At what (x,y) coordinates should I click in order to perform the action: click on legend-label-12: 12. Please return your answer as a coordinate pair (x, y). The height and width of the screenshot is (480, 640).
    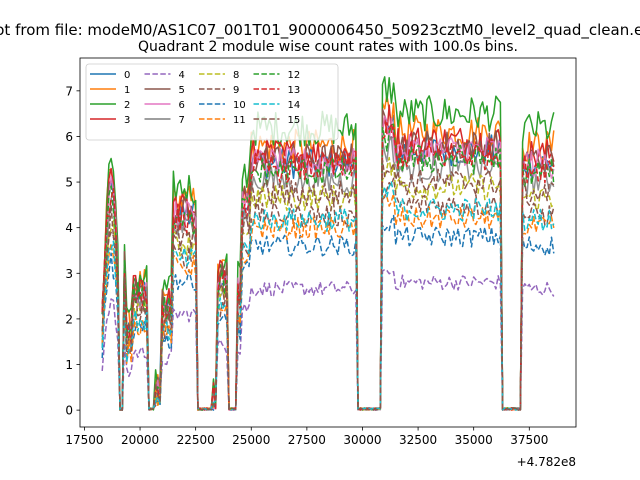
    Looking at the image, I should click on (294, 75).